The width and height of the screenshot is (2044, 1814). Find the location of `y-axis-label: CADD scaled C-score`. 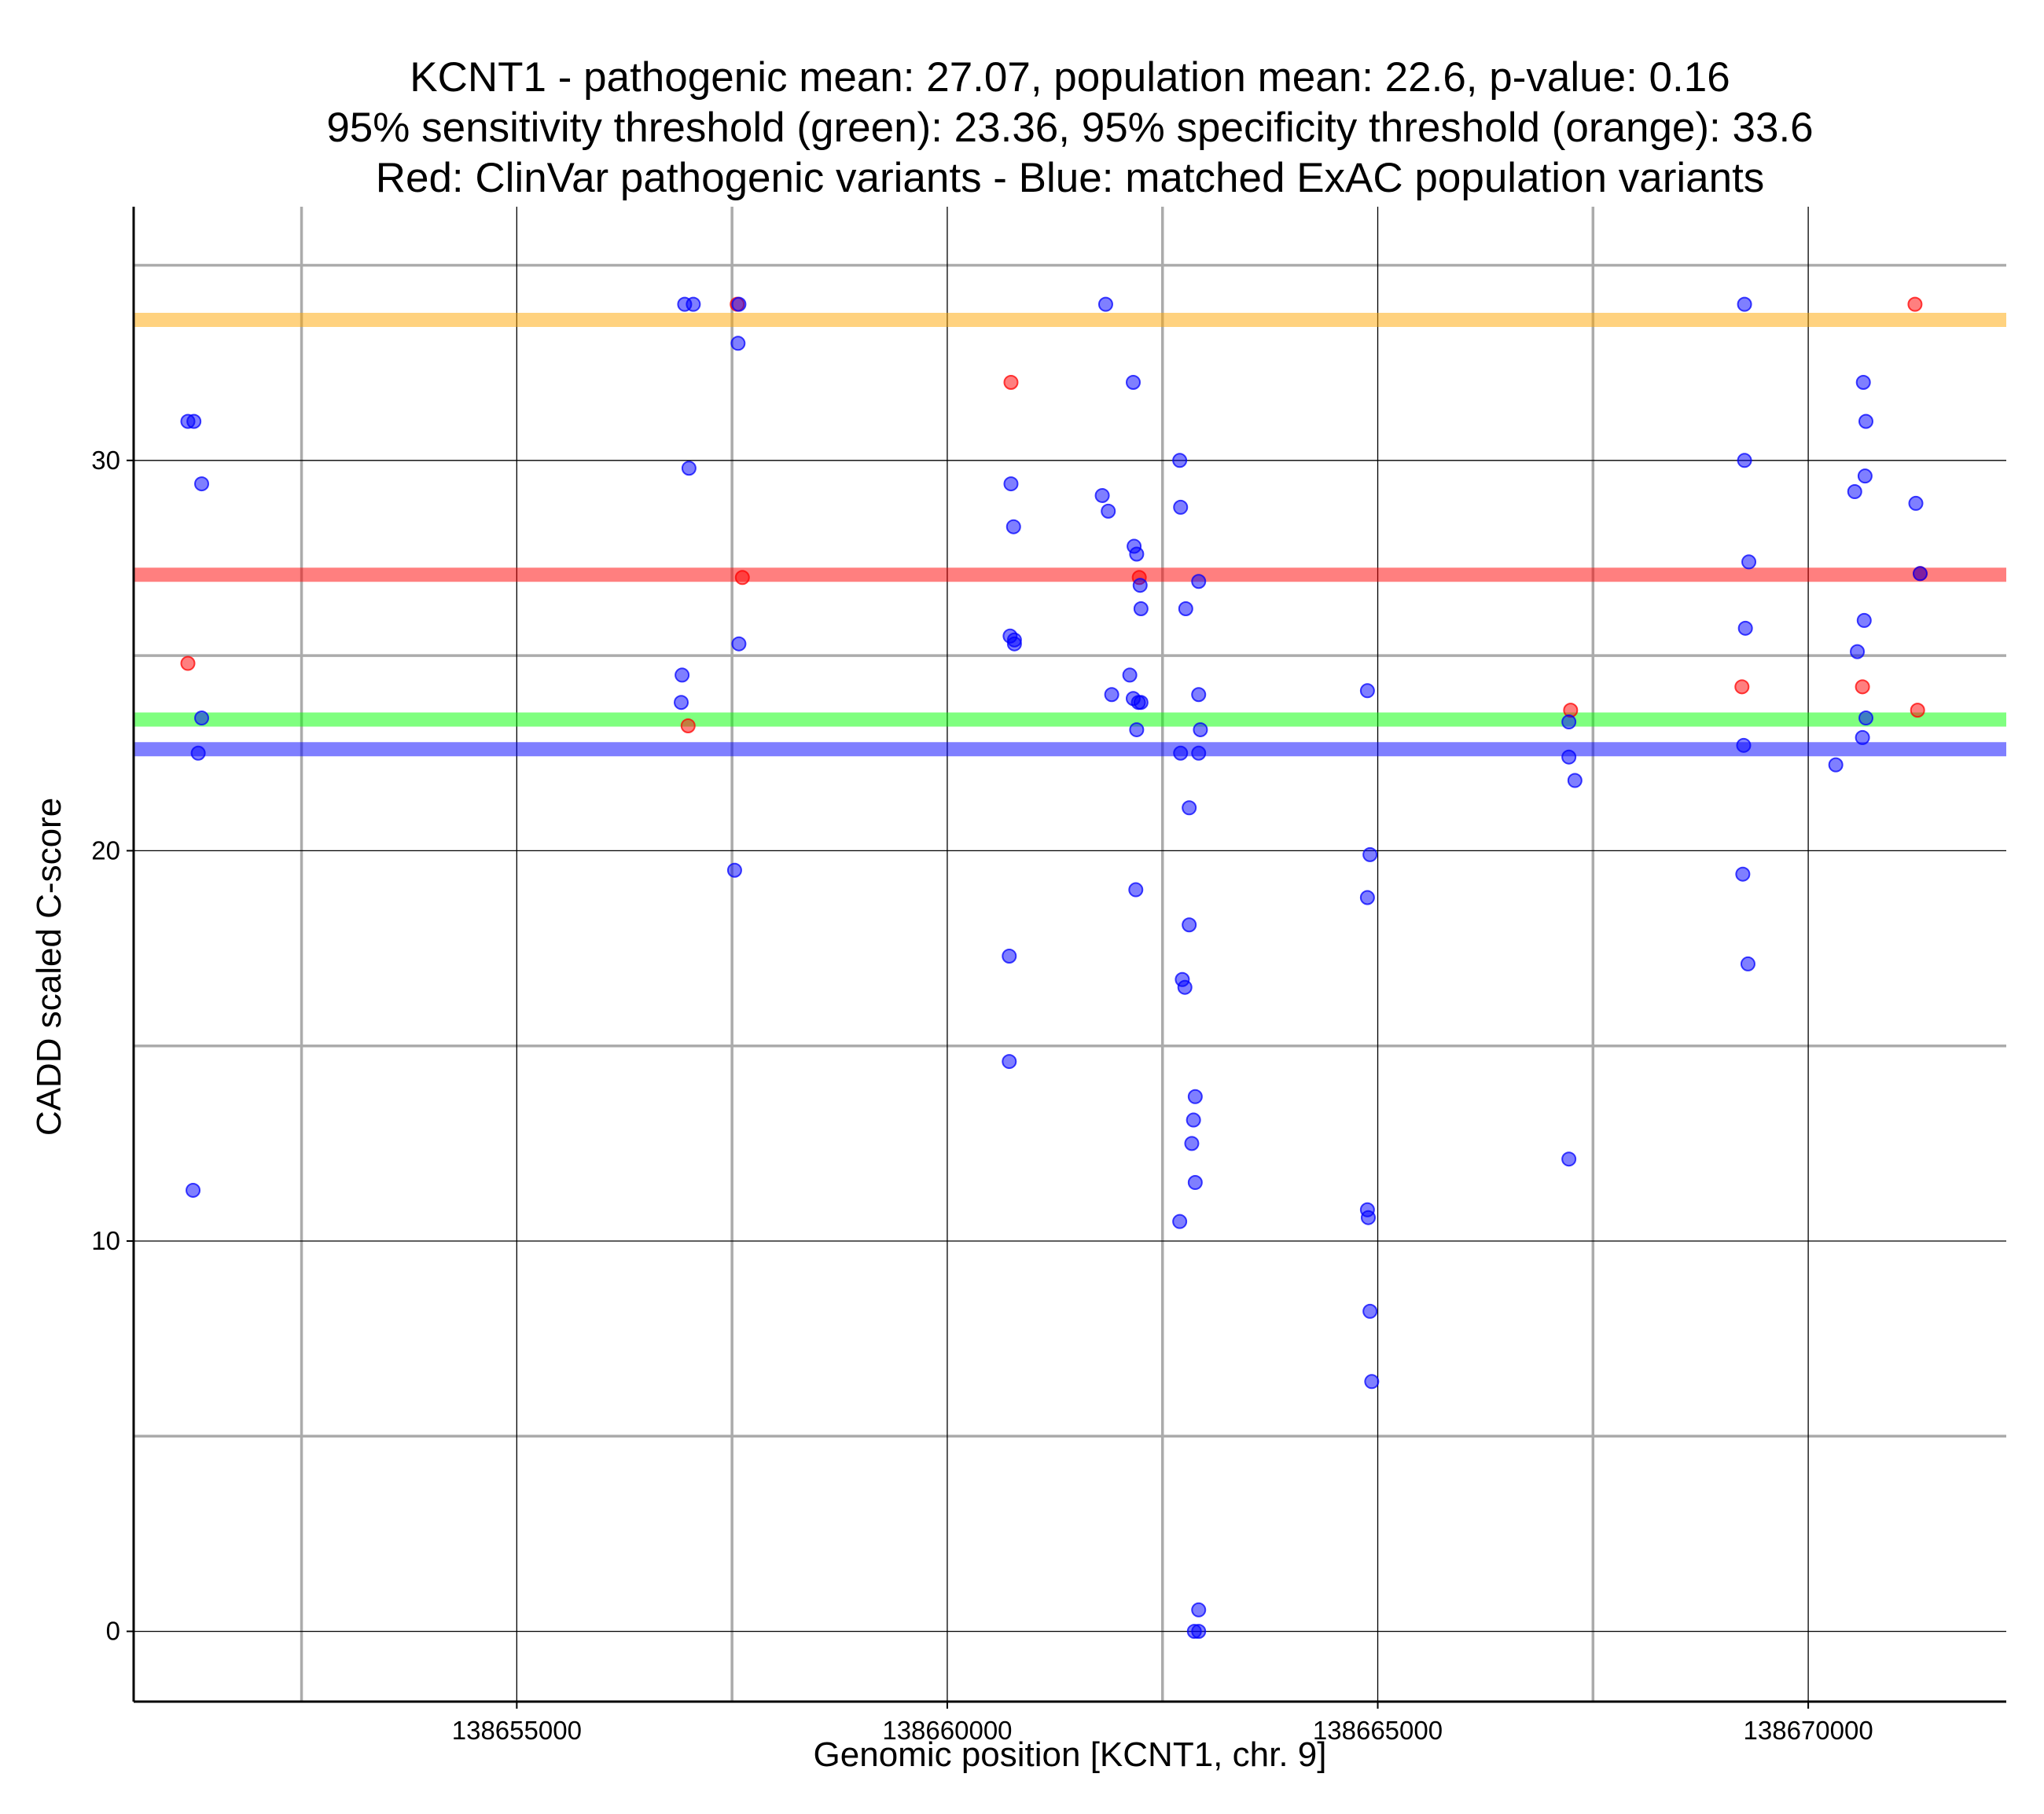

y-axis-label: CADD scaled C-score is located at coordinates (49, 967).